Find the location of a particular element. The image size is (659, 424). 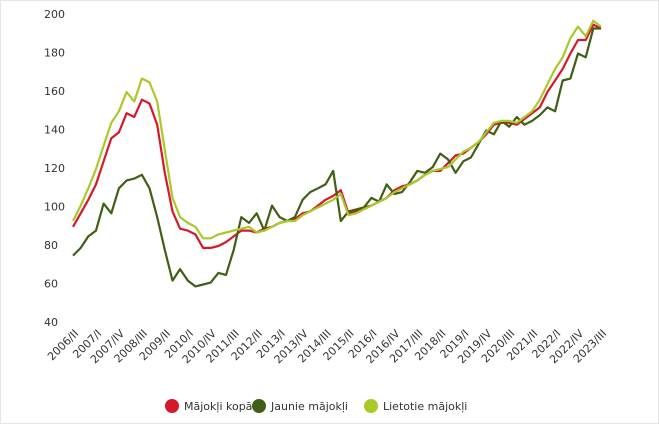

y-tick-label: 200 is located at coordinates (54, 14).